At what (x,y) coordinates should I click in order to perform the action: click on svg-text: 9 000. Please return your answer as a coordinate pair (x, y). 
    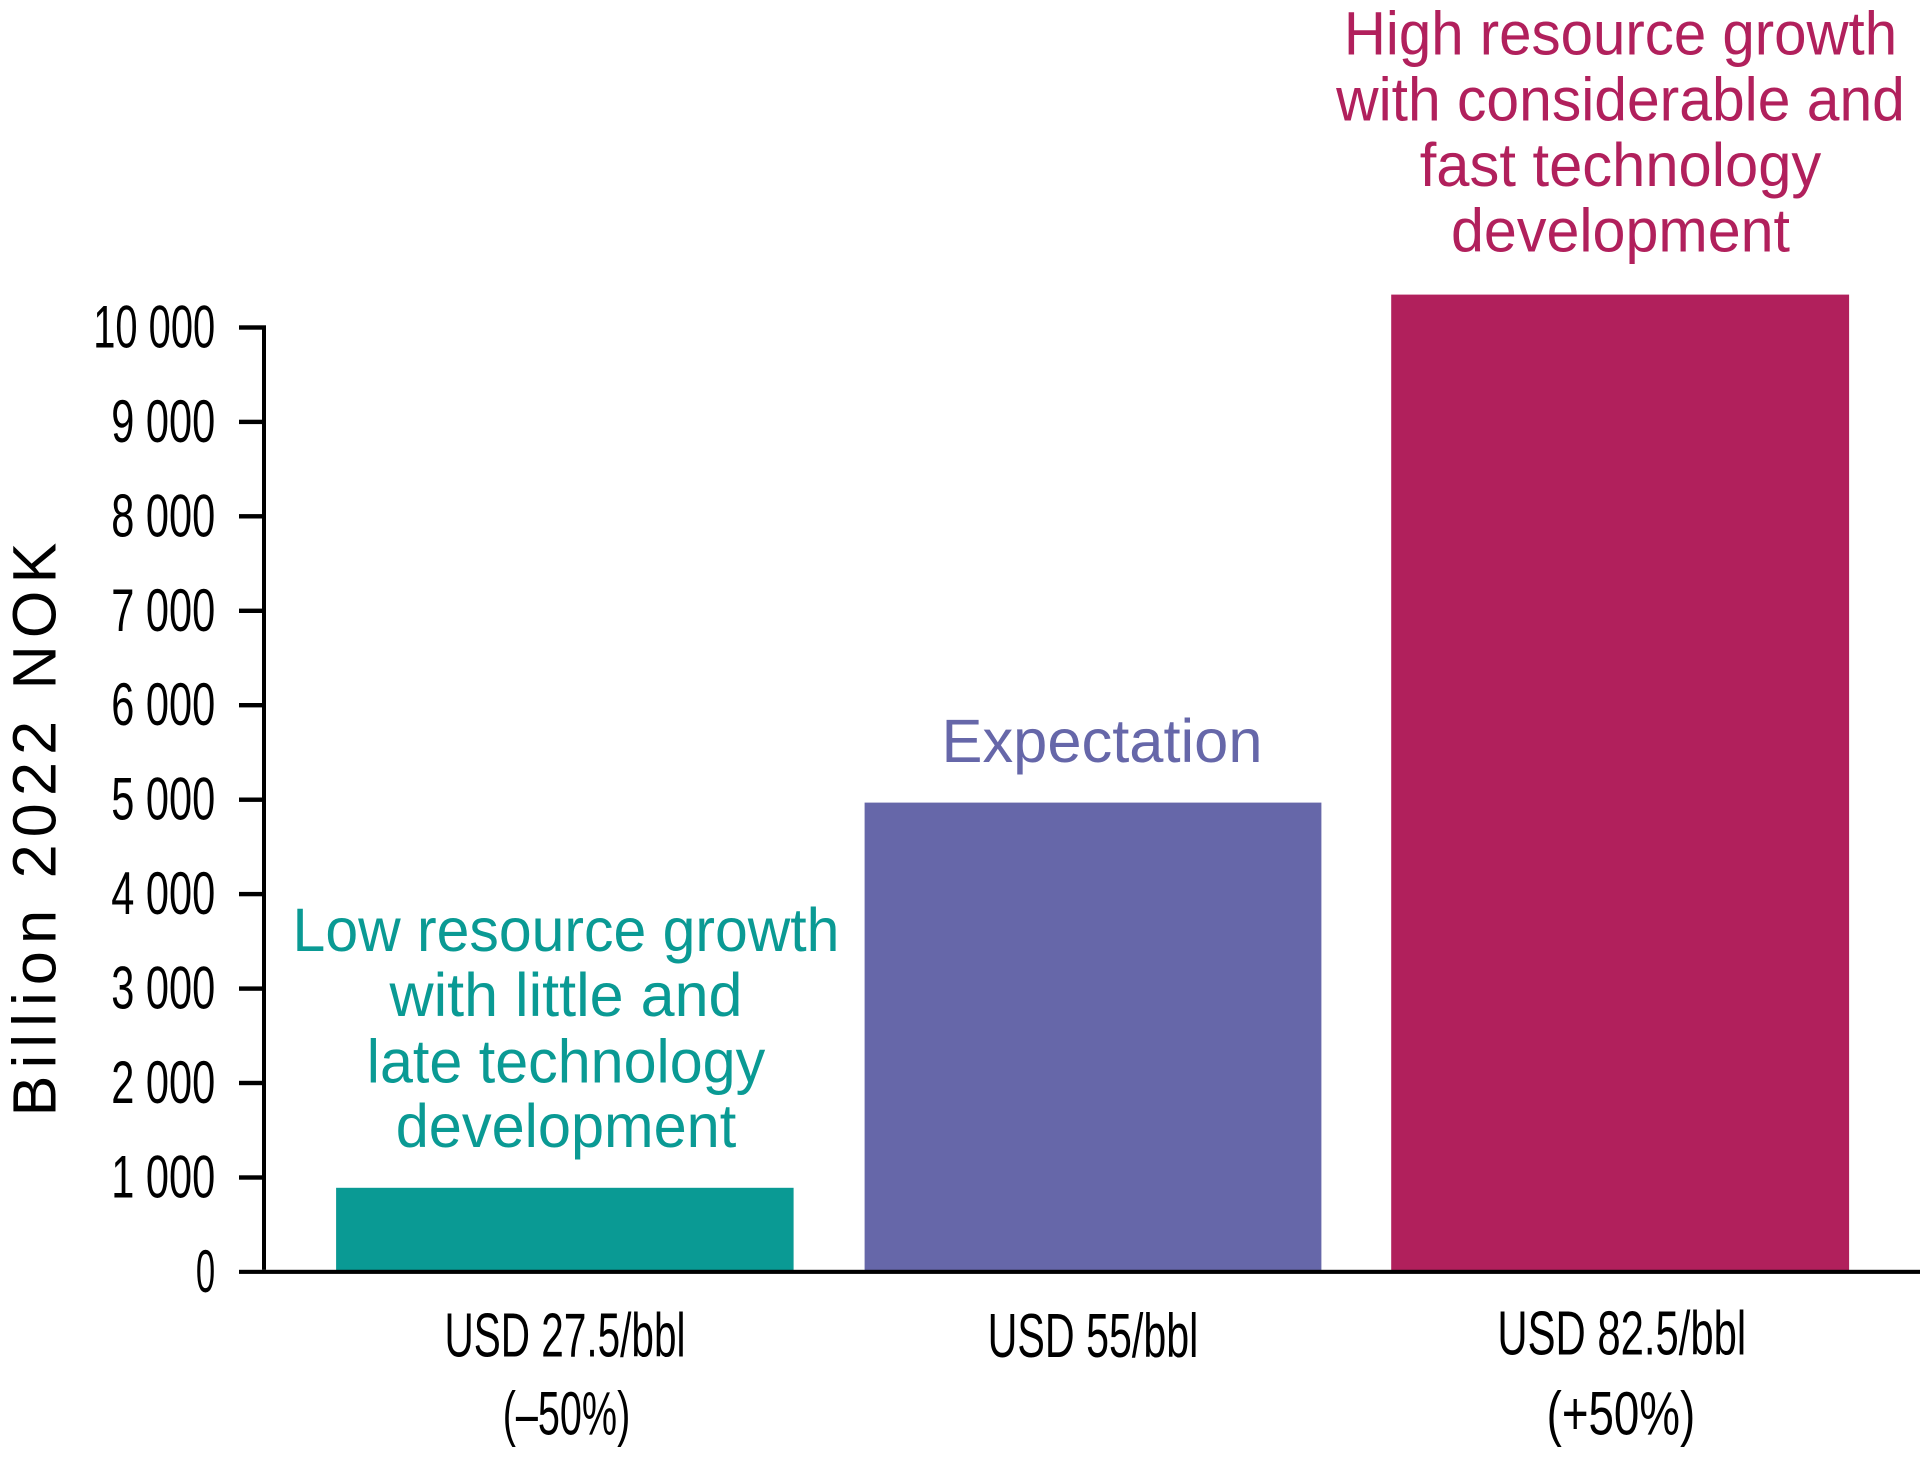
    Looking at the image, I should click on (163, 421).